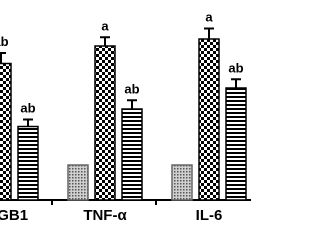 The width and height of the screenshot is (320, 251). What do you see at coordinates (14, 215) in the screenshot?
I see `x-tick-label: HMGB1` at bounding box center [14, 215].